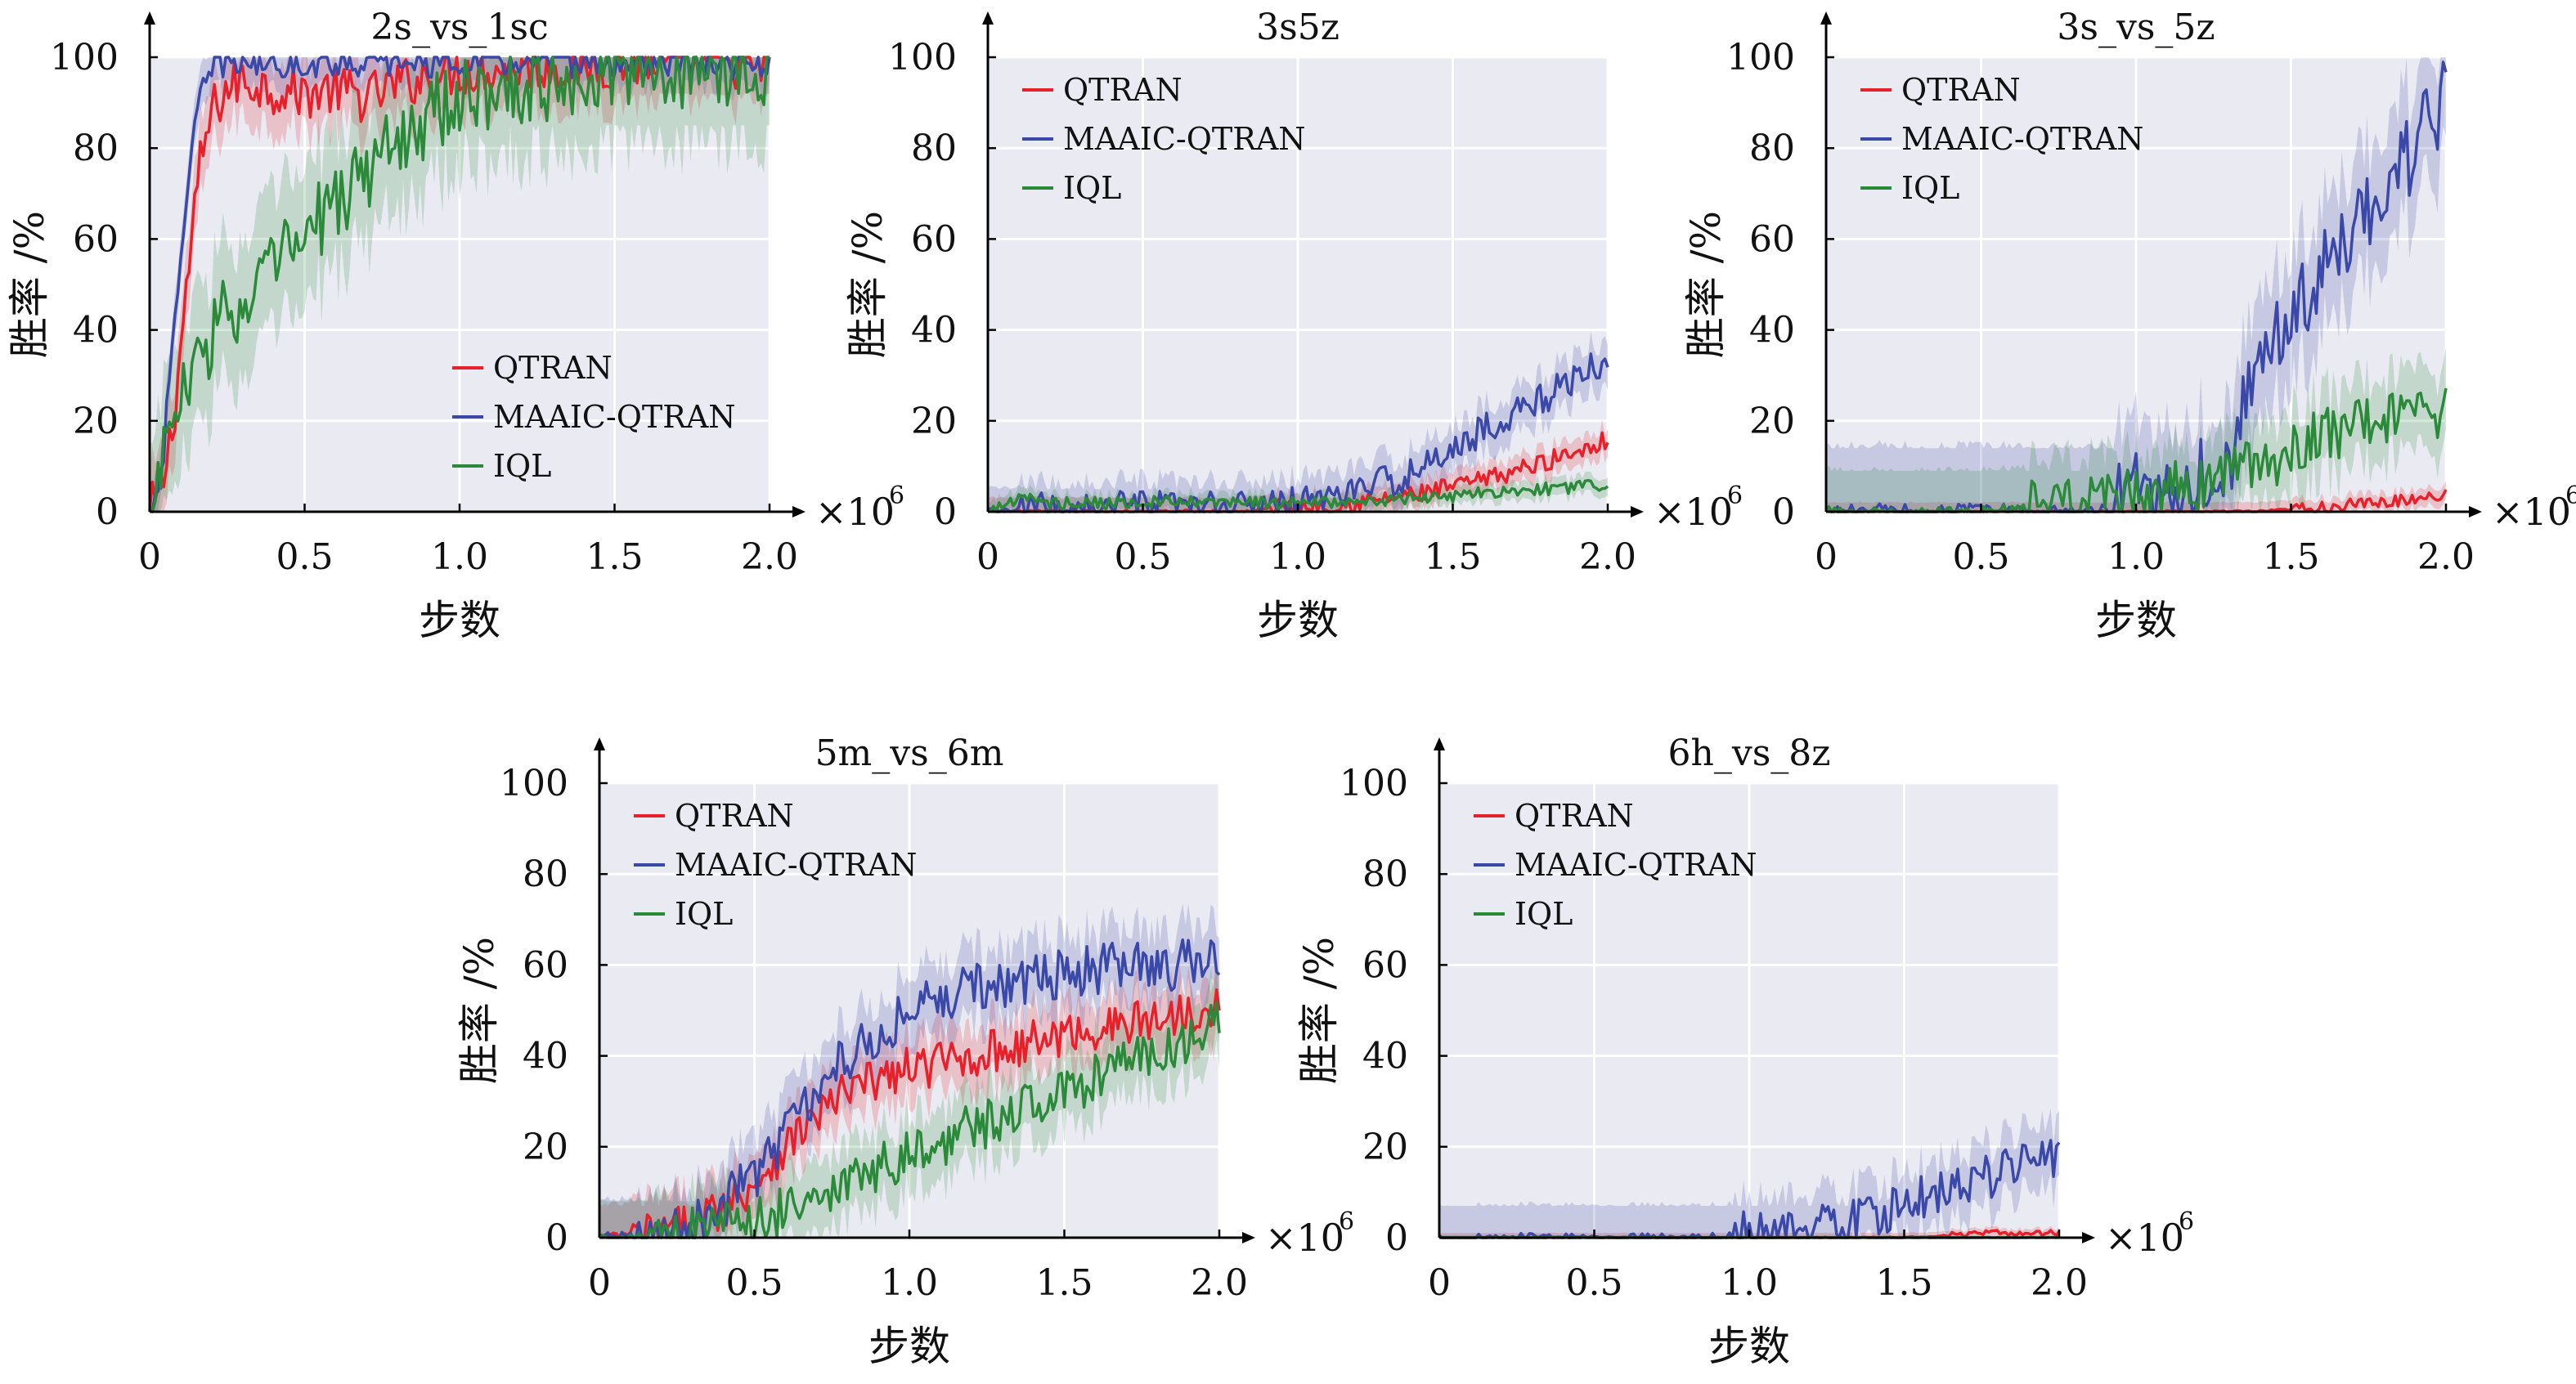 Image resolution: width=2576 pixels, height=1384 pixels. Describe the element at coordinates (2136, 27) in the screenshot. I see `chart-title: 3s_vs_5z` at that location.